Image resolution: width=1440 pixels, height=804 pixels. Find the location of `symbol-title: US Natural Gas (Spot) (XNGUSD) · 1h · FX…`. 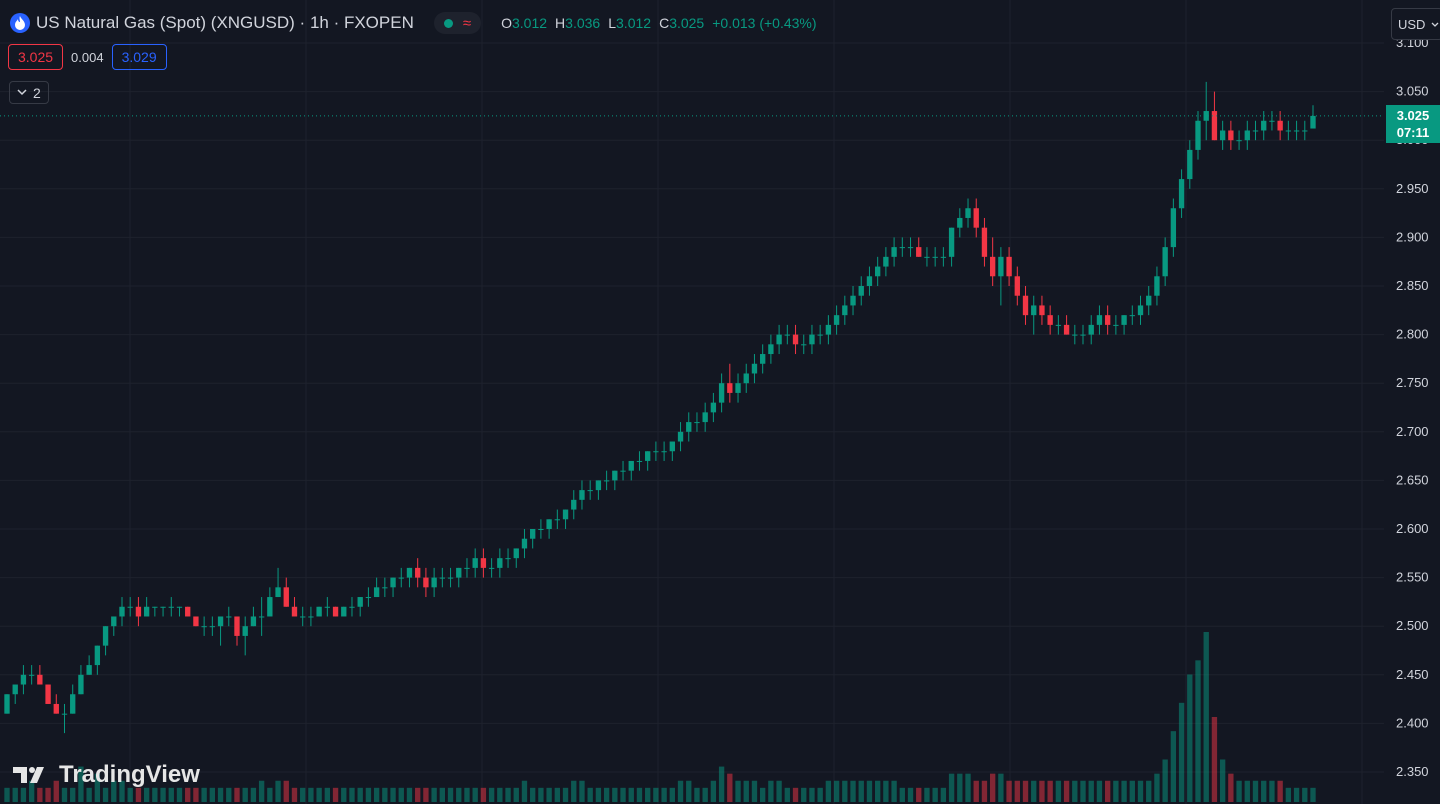

symbol-title: US Natural Gas (Spot) (XNGUSD) · 1h · FX… is located at coordinates (225, 22).